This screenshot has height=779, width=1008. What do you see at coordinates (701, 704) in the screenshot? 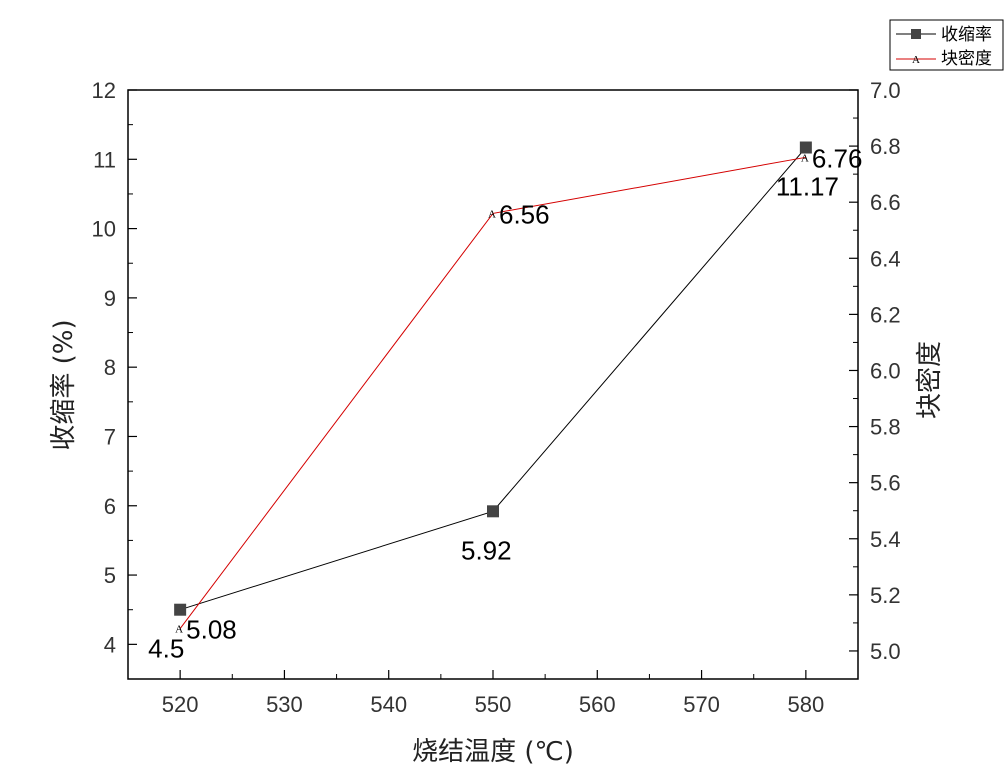
I see `x-tick-label-5: 570` at bounding box center [701, 704].